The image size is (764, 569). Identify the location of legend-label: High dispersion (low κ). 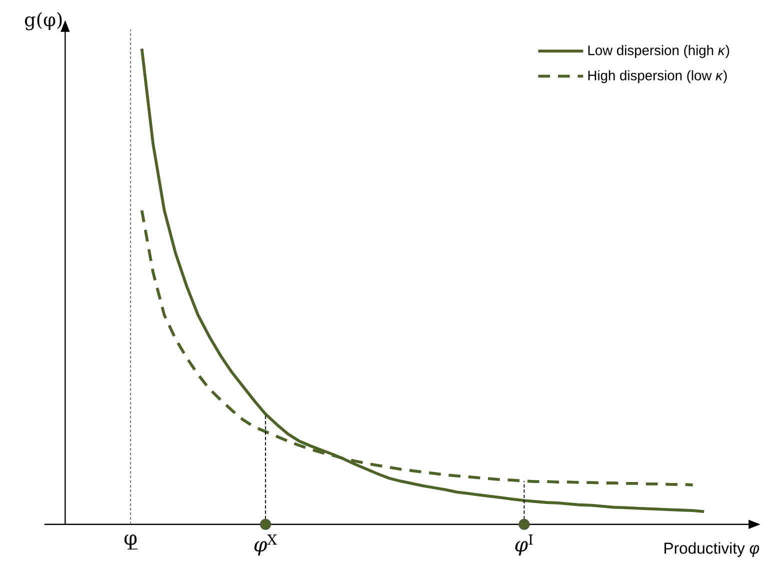
(657, 77).